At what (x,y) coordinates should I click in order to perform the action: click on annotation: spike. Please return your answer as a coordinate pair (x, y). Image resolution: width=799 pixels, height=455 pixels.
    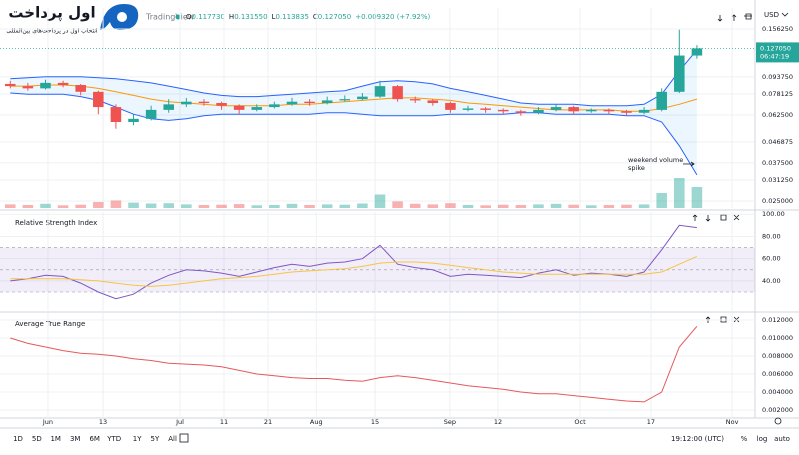
    Looking at the image, I should click on (636, 168).